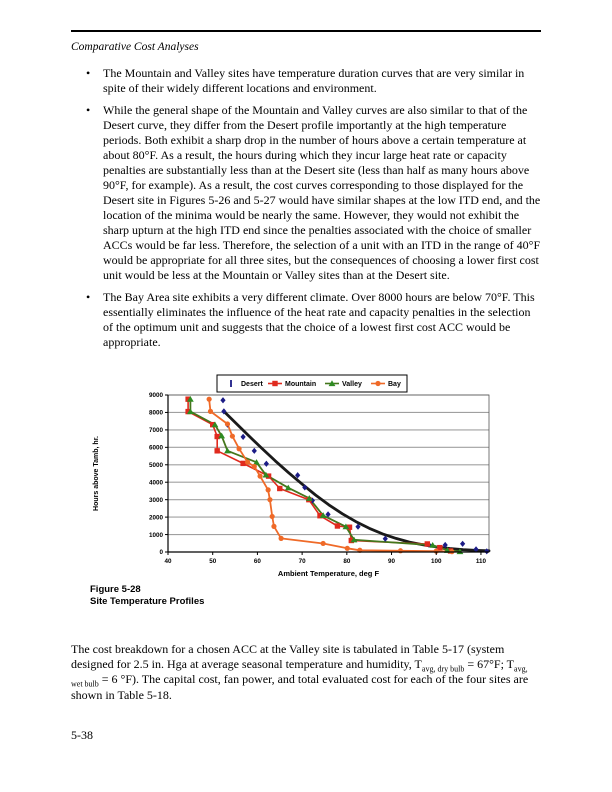  I want to click on paragraph-subscript: avg, wet bulb, so click(299, 676).